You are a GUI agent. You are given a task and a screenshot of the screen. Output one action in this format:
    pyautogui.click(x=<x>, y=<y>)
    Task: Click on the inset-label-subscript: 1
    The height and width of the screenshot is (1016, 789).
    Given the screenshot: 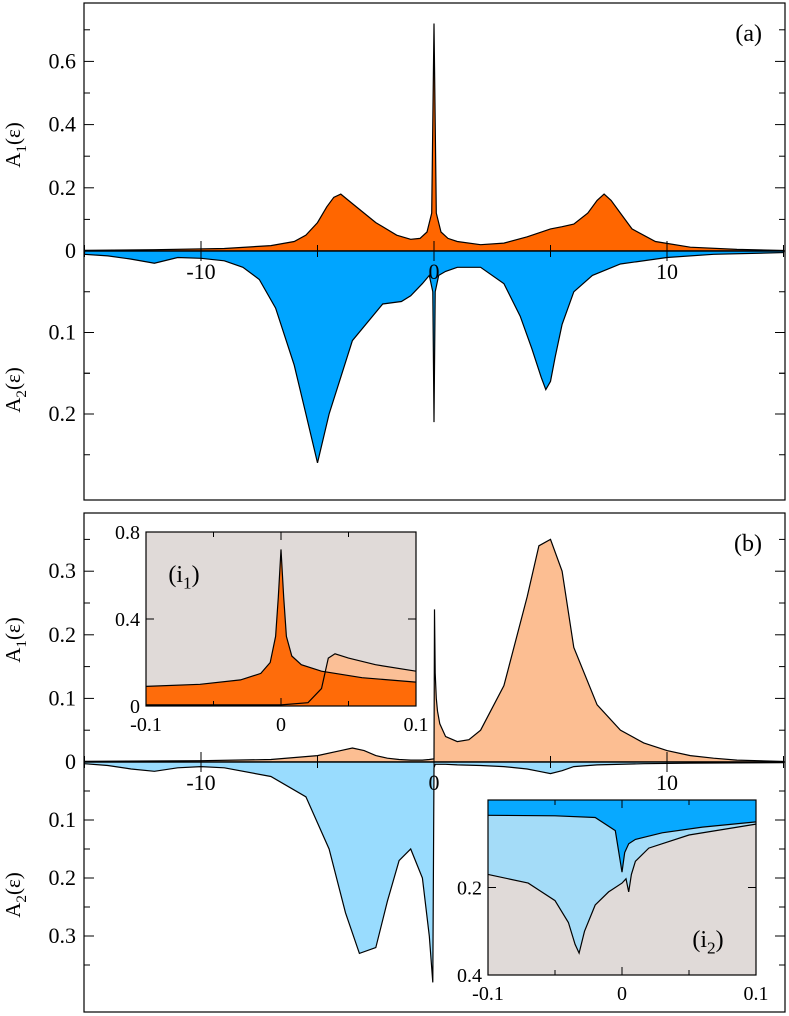 What is the action you would take?
    pyautogui.click(x=187, y=583)
    